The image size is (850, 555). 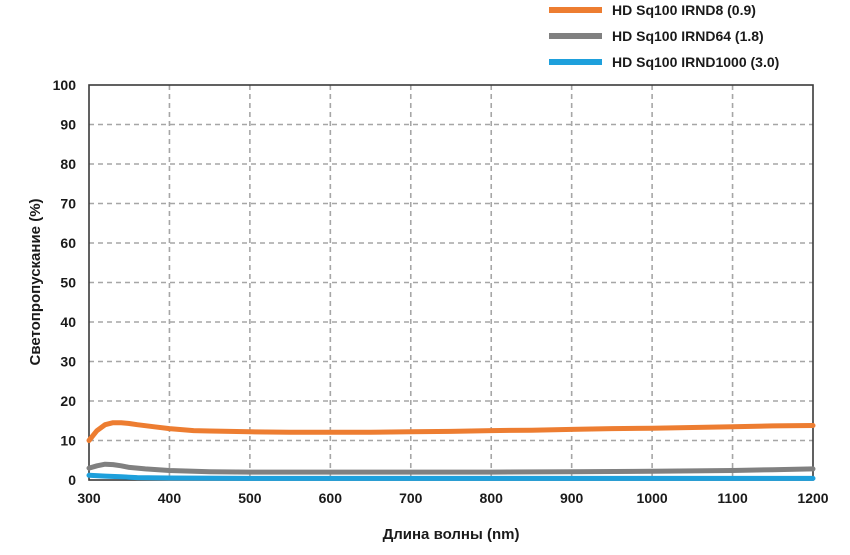 What do you see at coordinates (68, 283) in the screenshot?
I see `y-tick-label: 50` at bounding box center [68, 283].